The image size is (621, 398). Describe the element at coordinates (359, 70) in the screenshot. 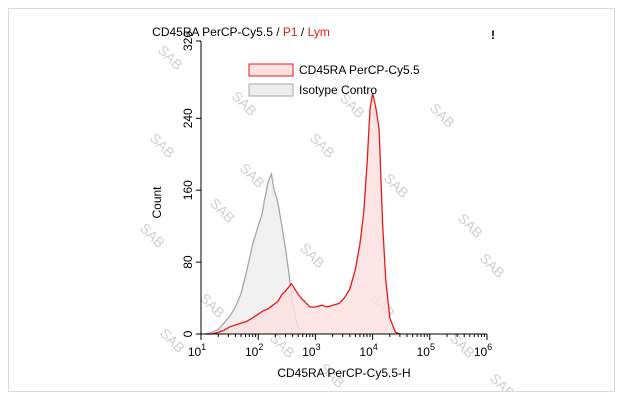

I see `legend-label: CD45RA PerCP-Cy5.5` at that location.